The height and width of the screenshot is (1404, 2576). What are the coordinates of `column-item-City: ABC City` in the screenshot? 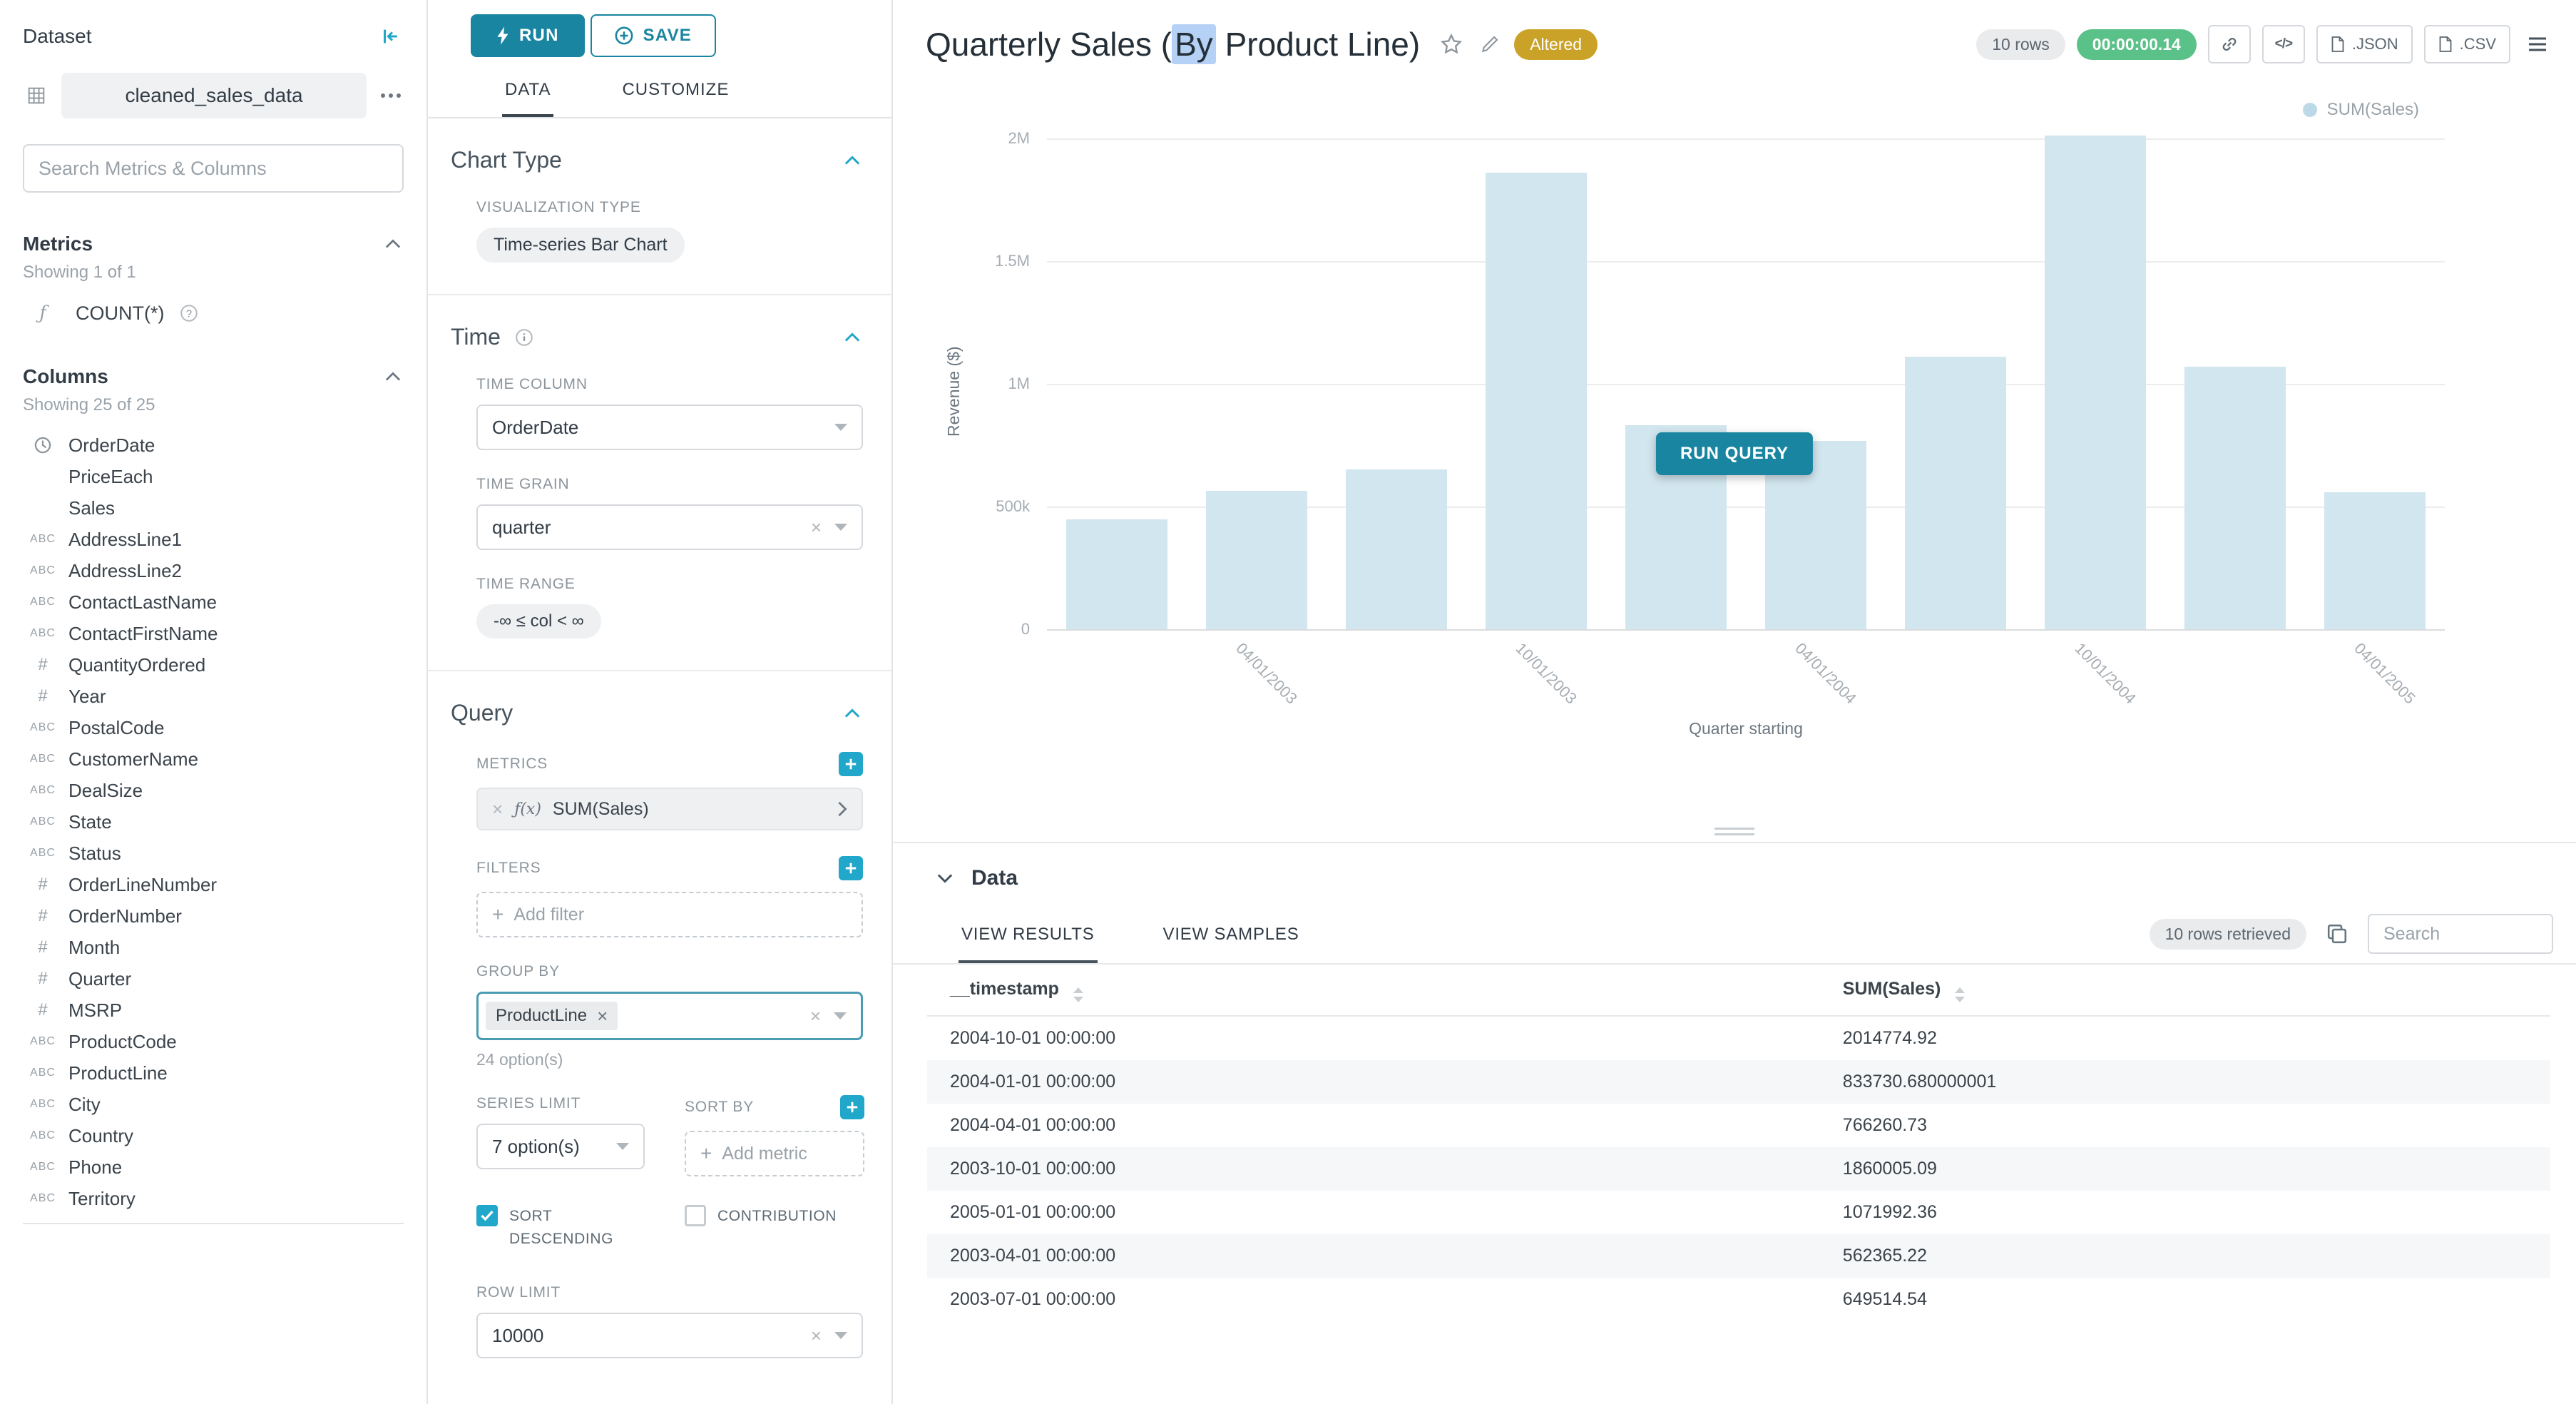 It's located at (214, 1104).